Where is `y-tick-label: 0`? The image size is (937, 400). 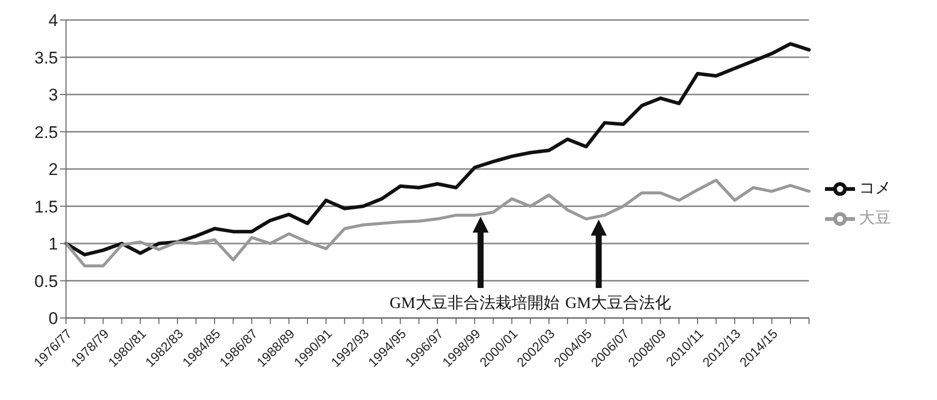 y-tick-label: 0 is located at coordinates (53, 318).